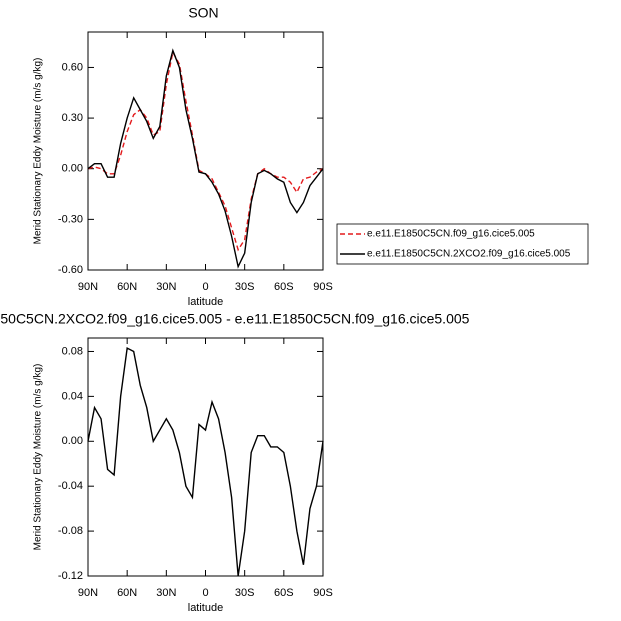 This screenshot has width=621, height=621. I want to click on y-tick-label: -0.12, so click(70, 576).